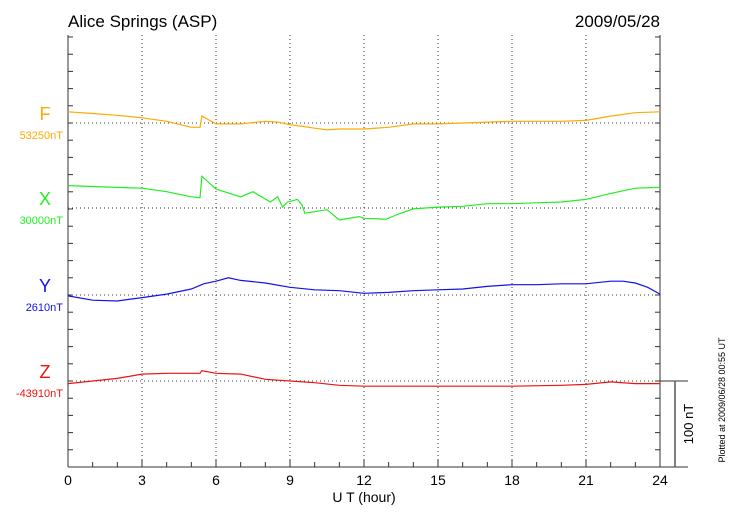 The width and height of the screenshot is (730, 525). I want to click on series-name-x: X, so click(45, 199).